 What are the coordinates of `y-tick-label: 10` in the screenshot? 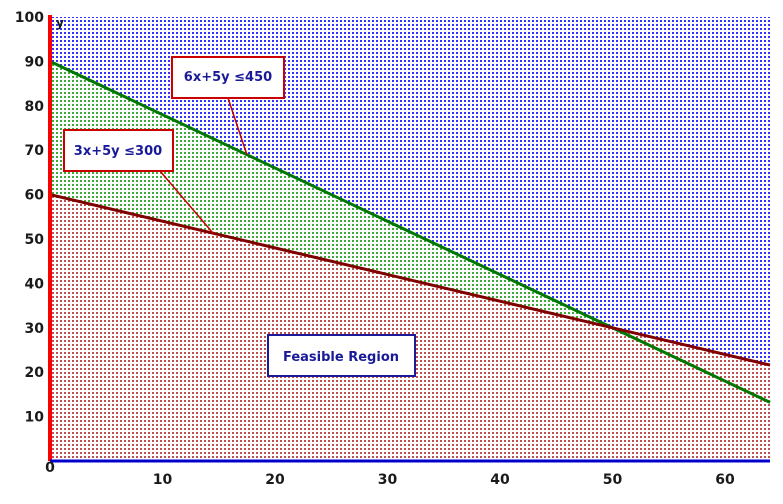 It's located at (35, 418).